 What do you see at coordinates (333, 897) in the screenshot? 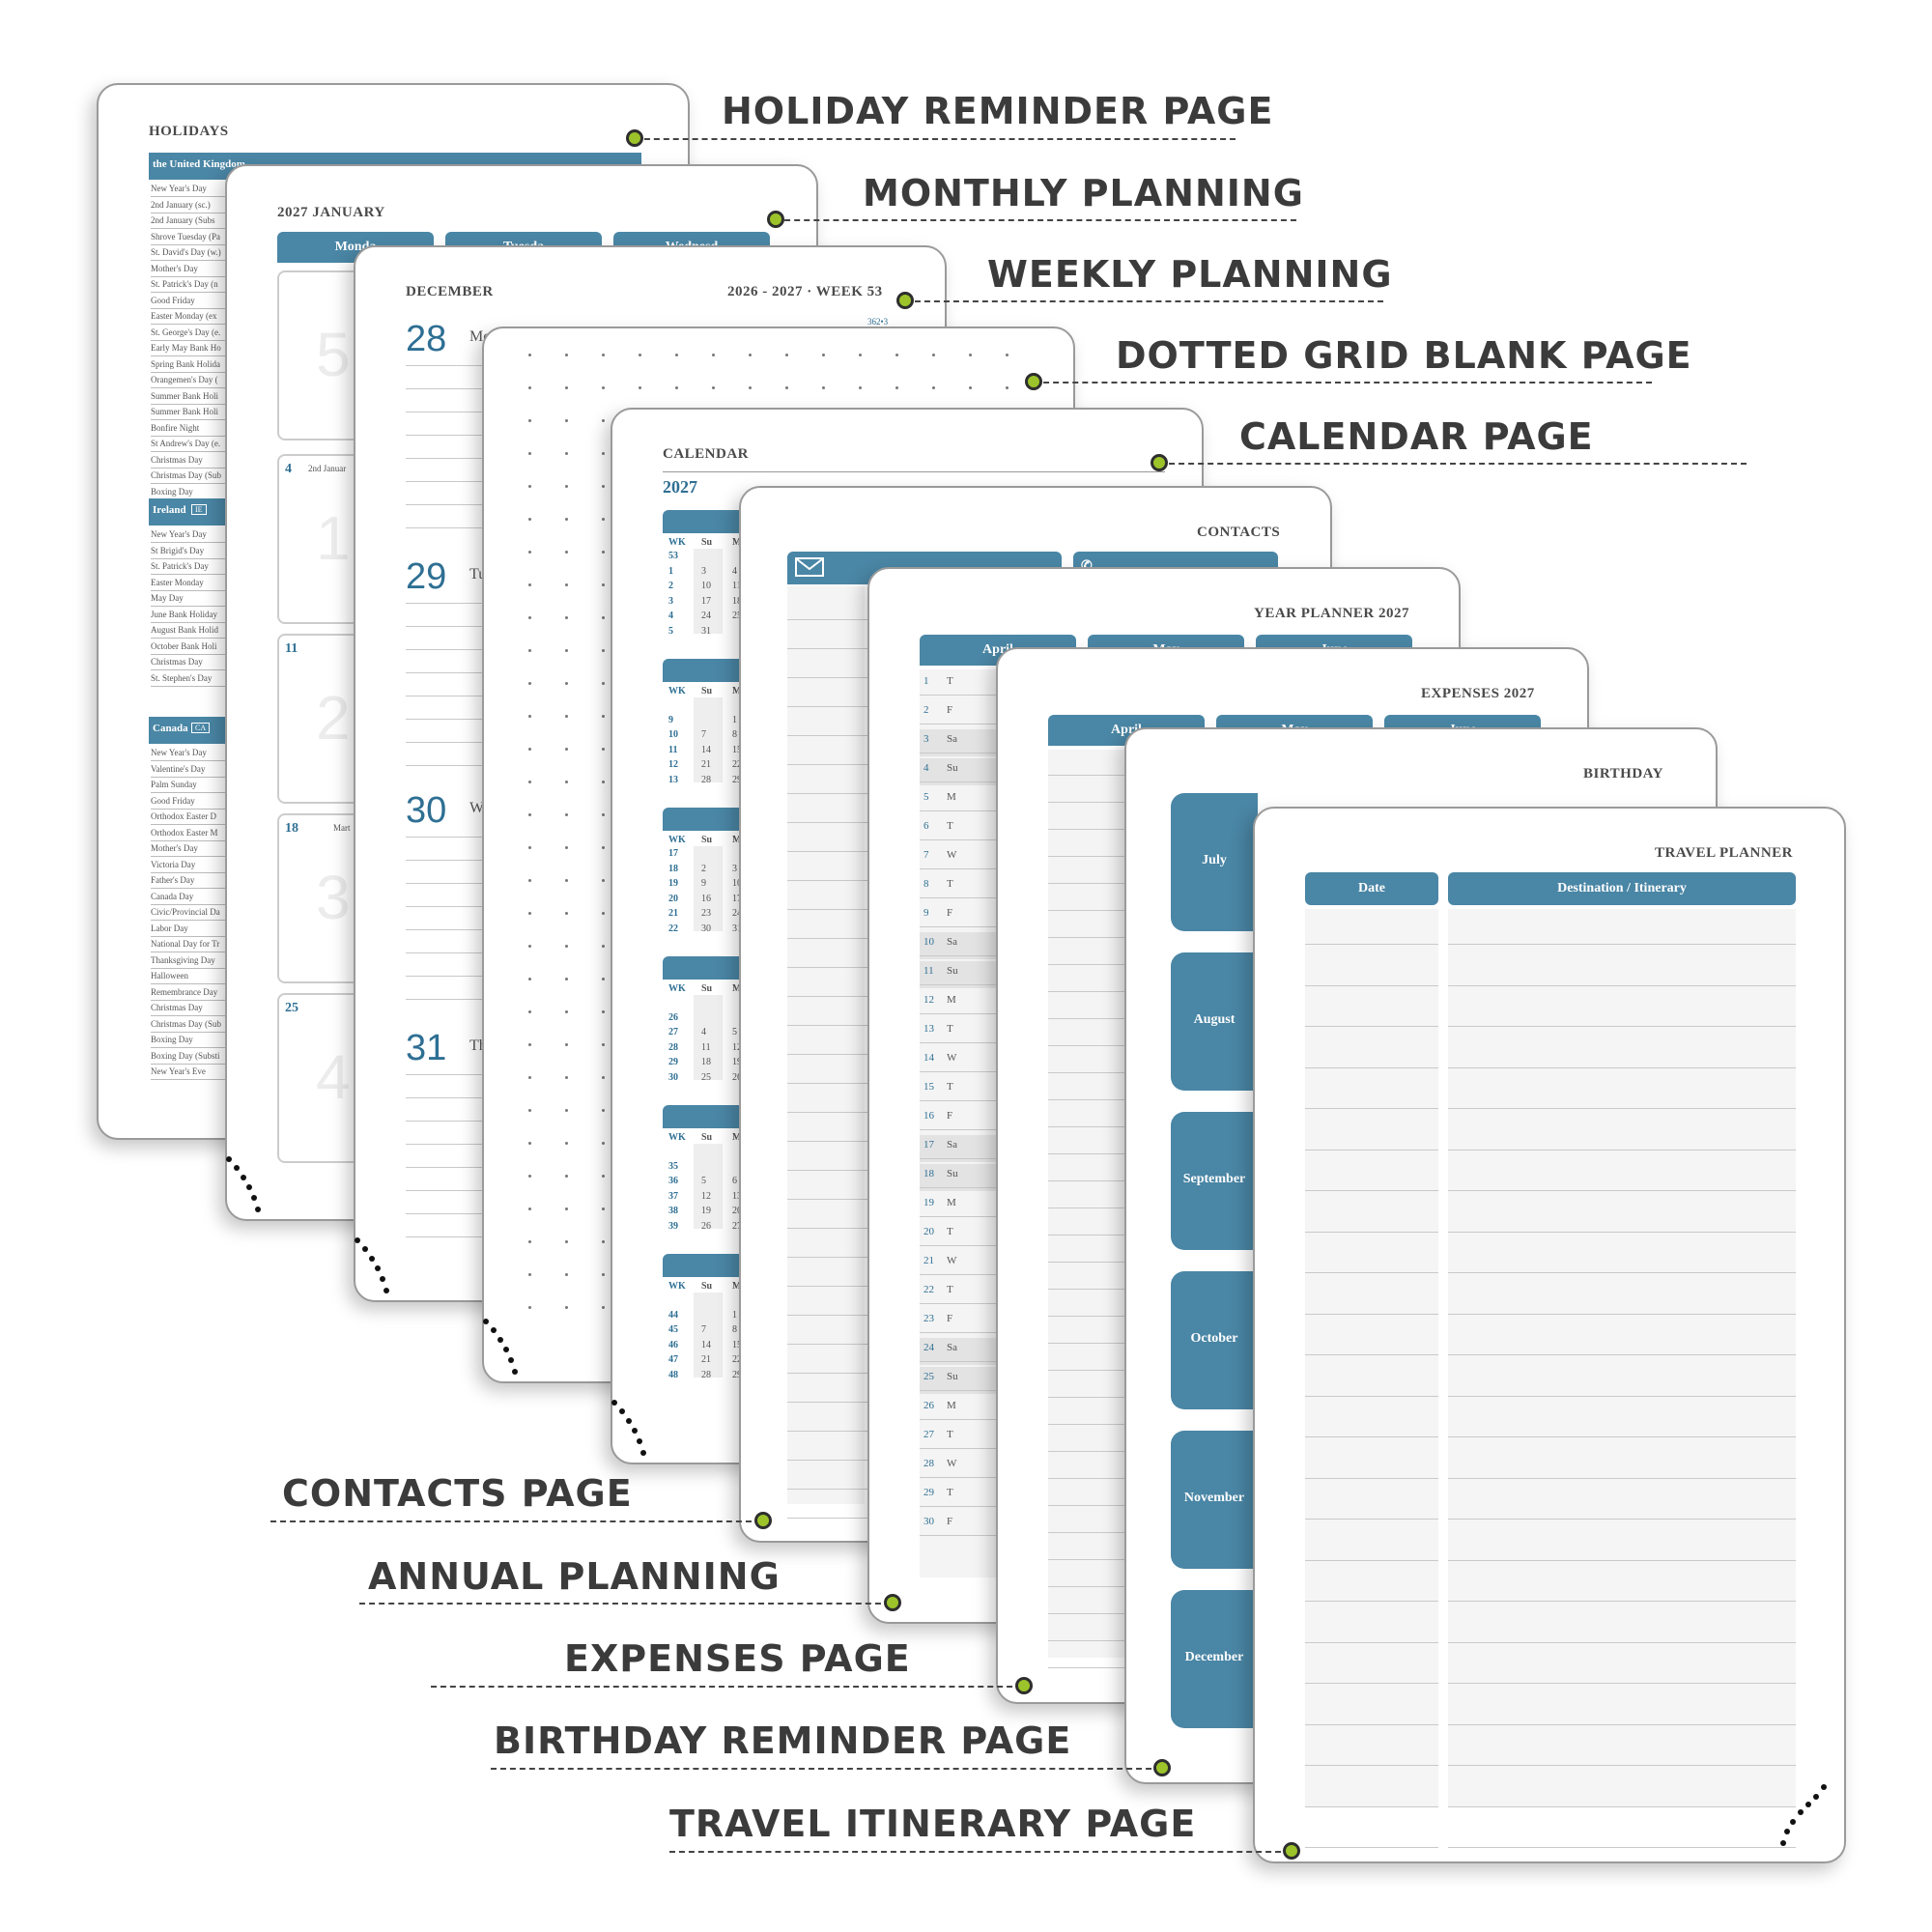
I see `faded-week-number: 3` at bounding box center [333, 897].